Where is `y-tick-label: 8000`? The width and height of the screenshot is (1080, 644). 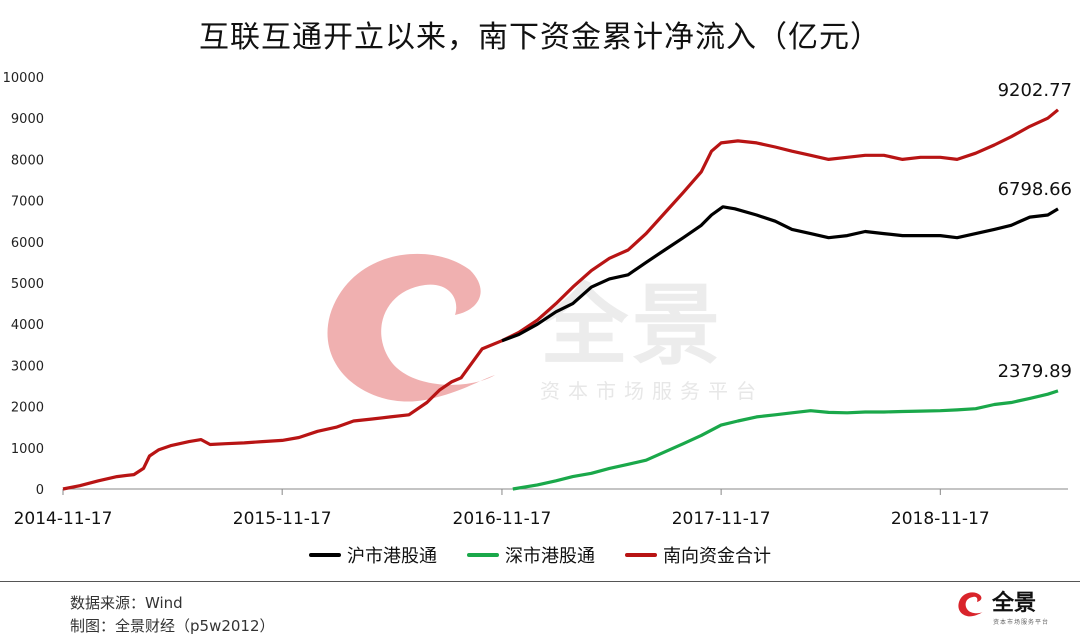
y-tick-label: 8000 is located at coordinates (27, 160).